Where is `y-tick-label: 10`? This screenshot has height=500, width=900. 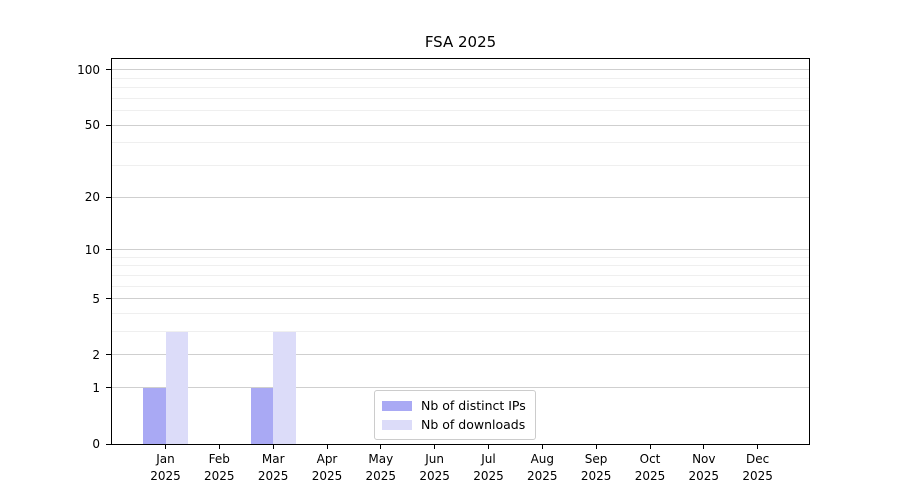
y-tick-label: 10 is located at coordinates (92, 249).